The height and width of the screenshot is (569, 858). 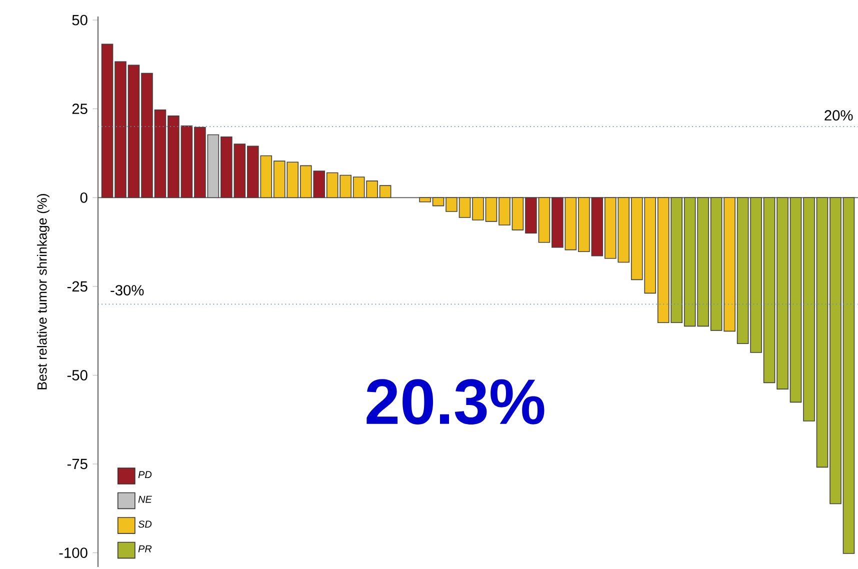 I want to click on y-tick-label: 50, so click(x=80, y=20).